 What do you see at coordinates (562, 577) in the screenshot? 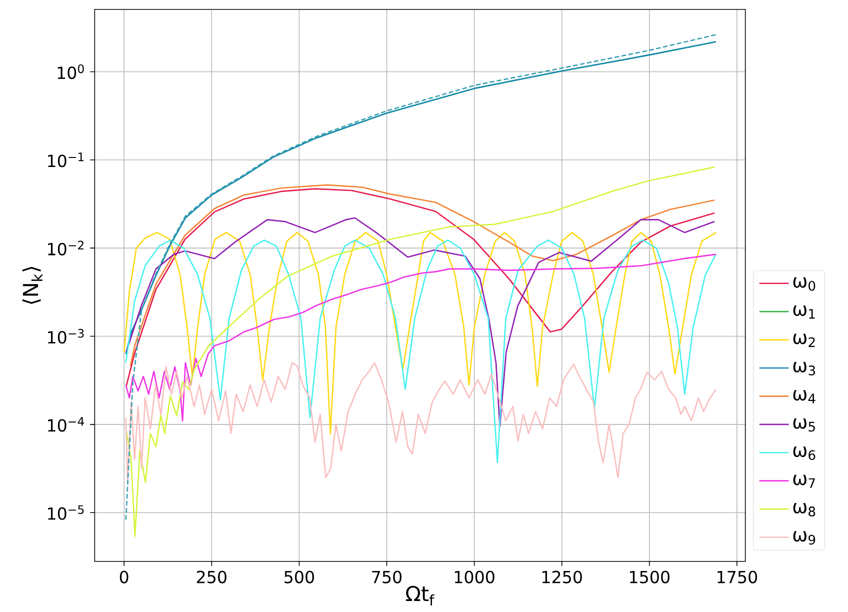
I see `x-tick-label: 1250` at bounding box center [562, 577].